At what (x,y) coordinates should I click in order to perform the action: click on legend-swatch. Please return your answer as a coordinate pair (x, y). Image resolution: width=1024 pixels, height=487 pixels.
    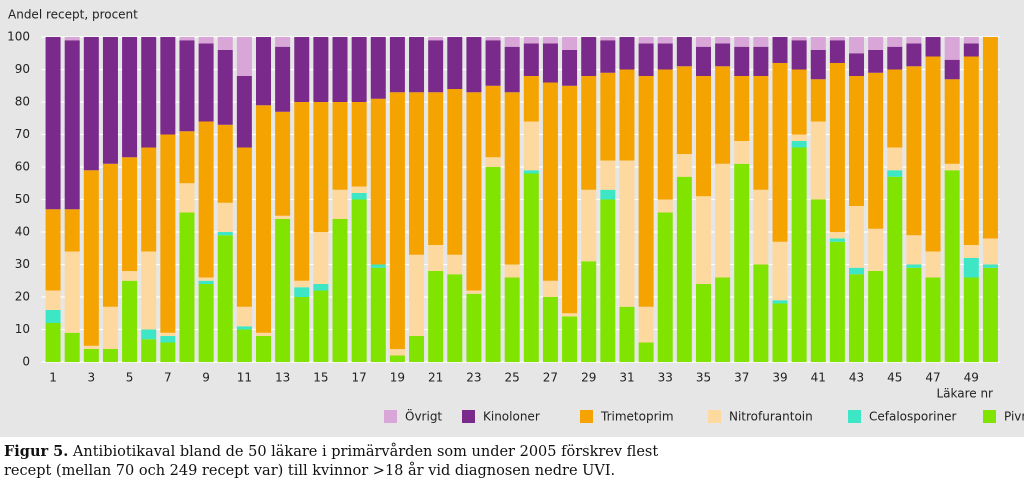
    Looking at the image, I should click on (989, 416).